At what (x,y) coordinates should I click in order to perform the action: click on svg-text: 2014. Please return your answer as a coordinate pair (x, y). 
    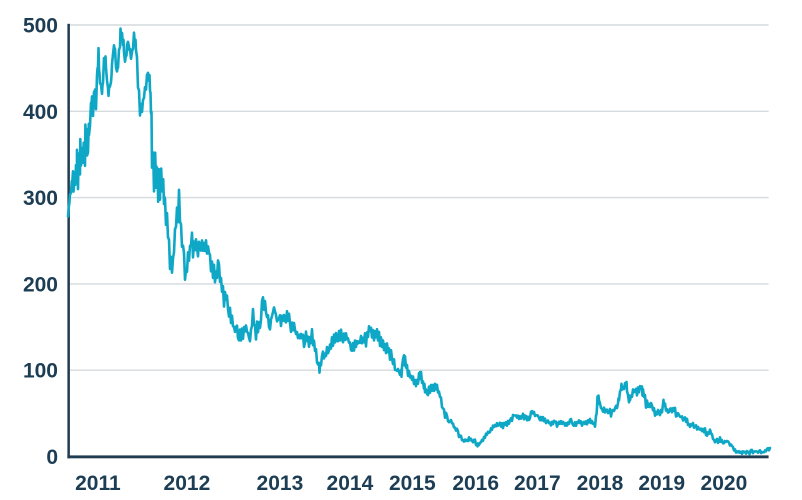
    Looking at the image, I should click on (350, 483).